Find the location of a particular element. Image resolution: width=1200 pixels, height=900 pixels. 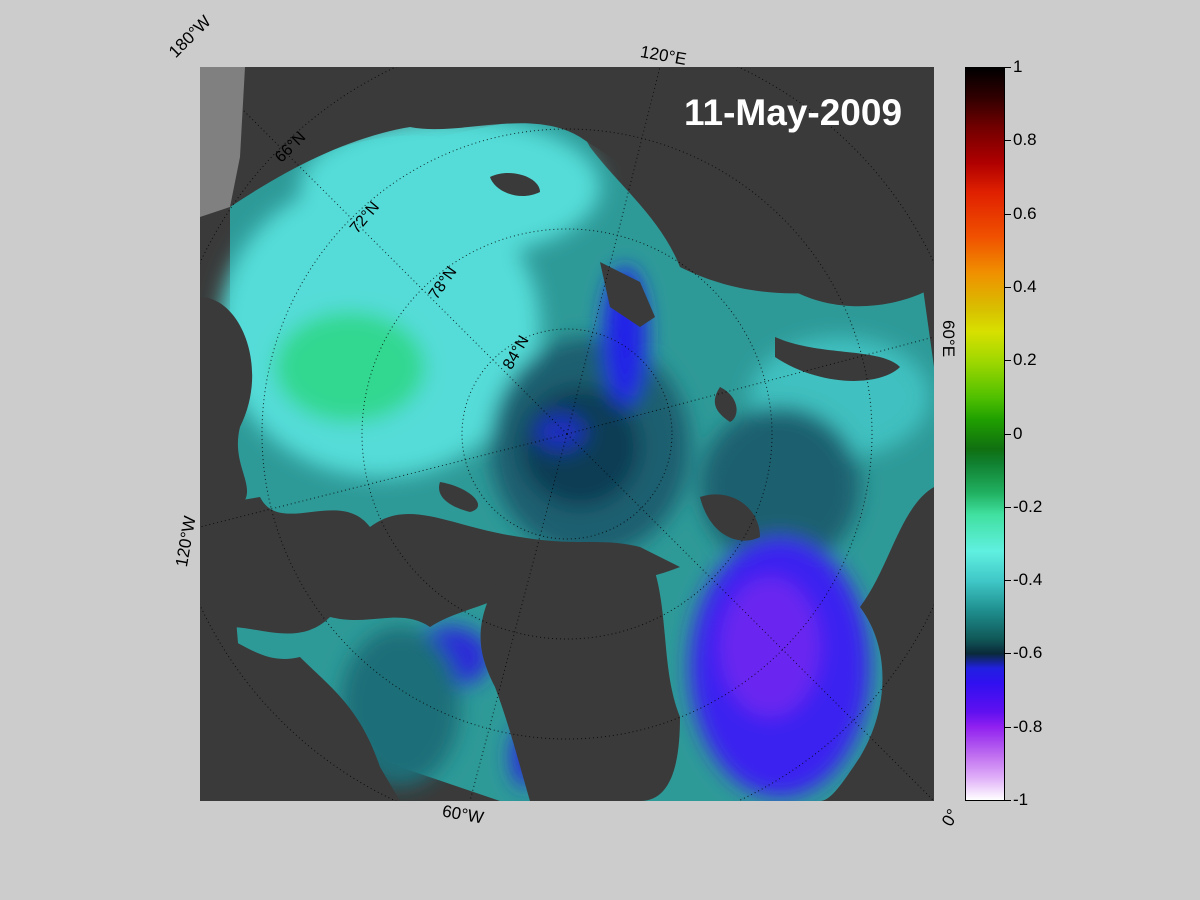

colorbar-tick-label: 0.2 is located at coordinates (1025, 360).